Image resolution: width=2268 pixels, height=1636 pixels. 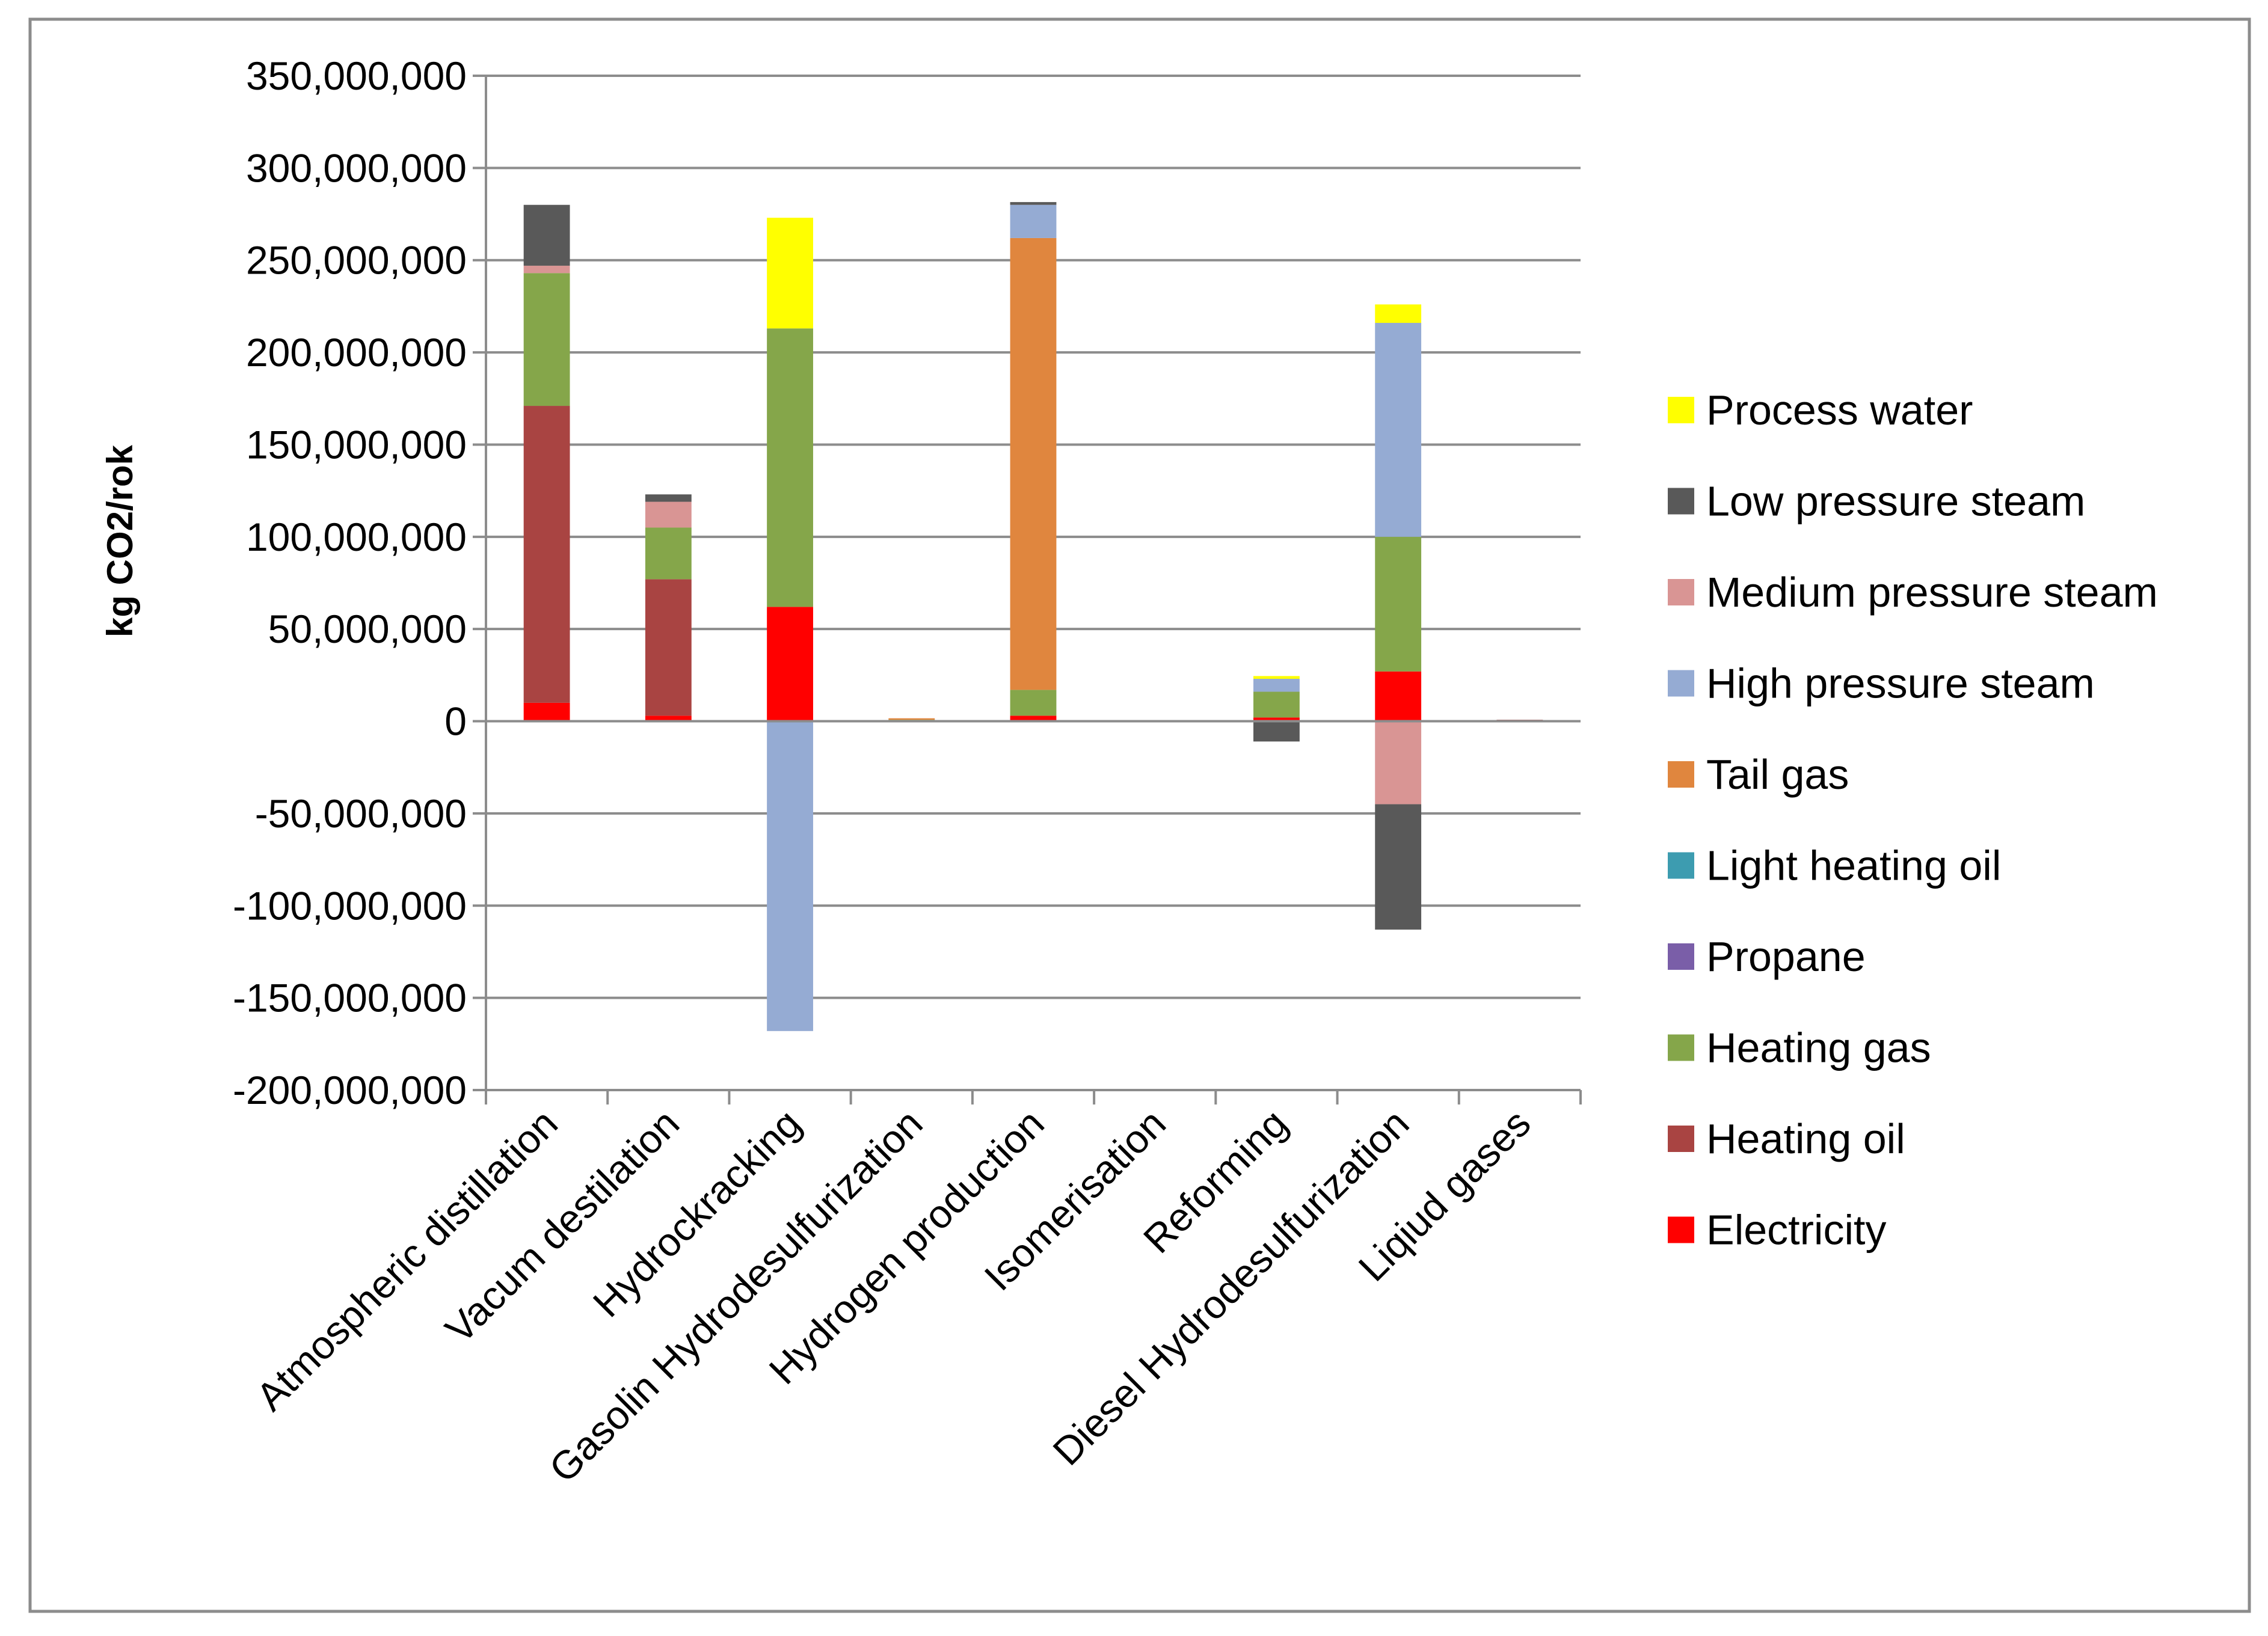 I want to click on y-tick-label: 300,000,000, so click(x=357, y=168).